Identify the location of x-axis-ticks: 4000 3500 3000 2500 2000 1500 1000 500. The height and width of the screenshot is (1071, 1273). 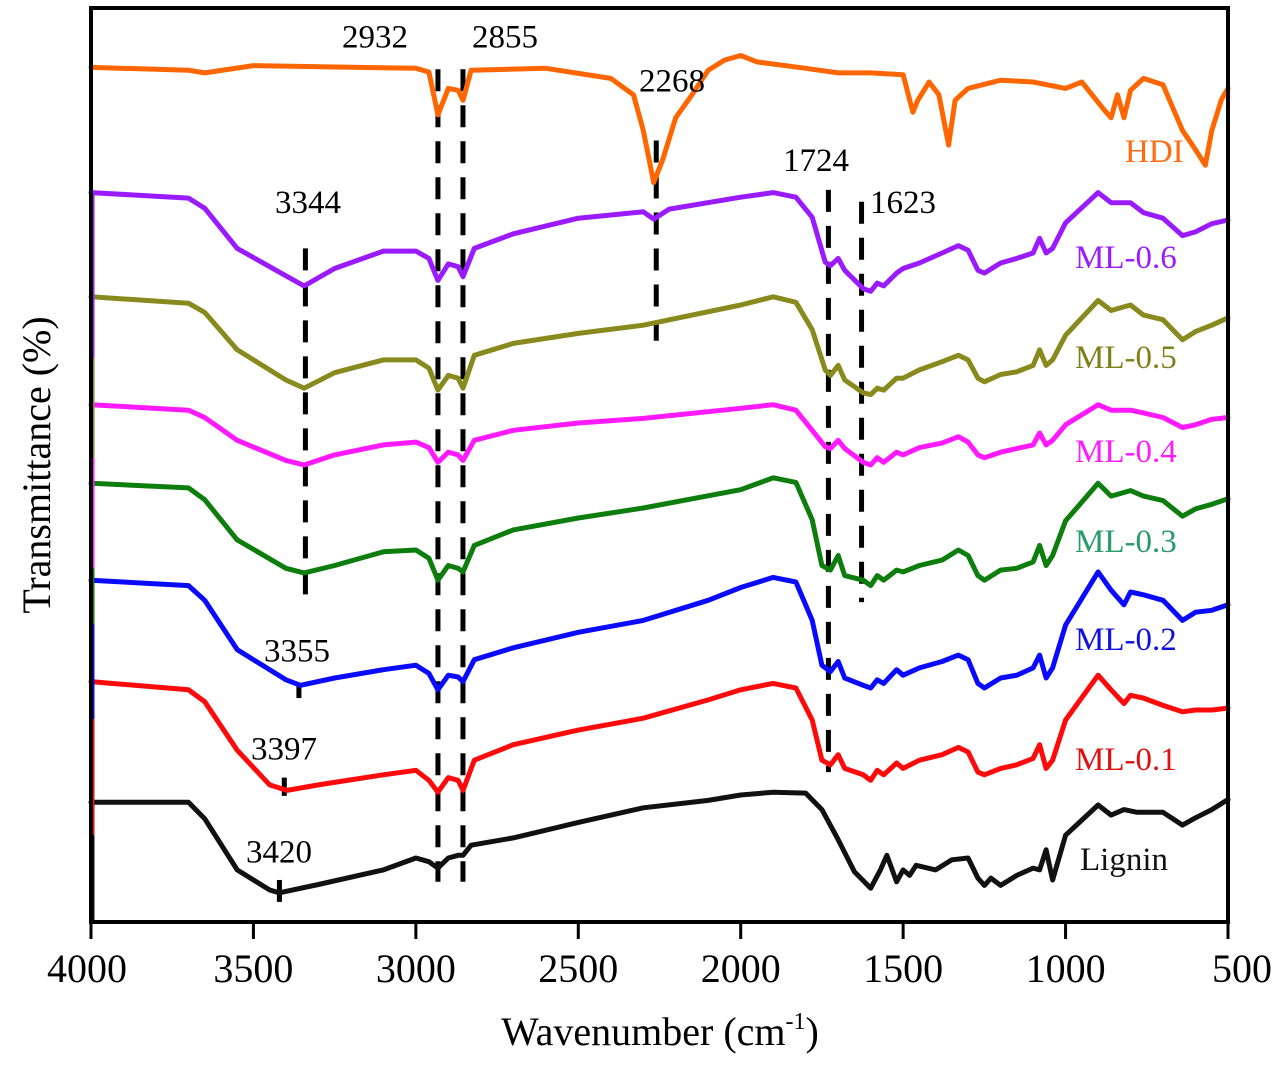
(659, 956).